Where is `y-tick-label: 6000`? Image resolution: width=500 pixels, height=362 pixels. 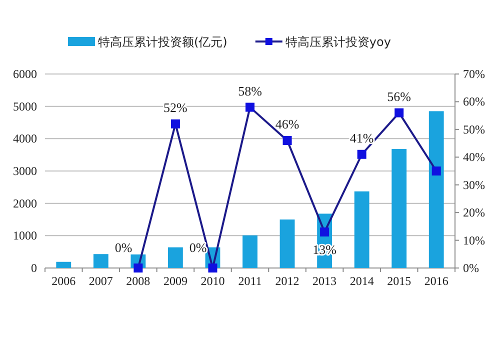 y-tick-label: 6000 is located at coordinates (25, 74).